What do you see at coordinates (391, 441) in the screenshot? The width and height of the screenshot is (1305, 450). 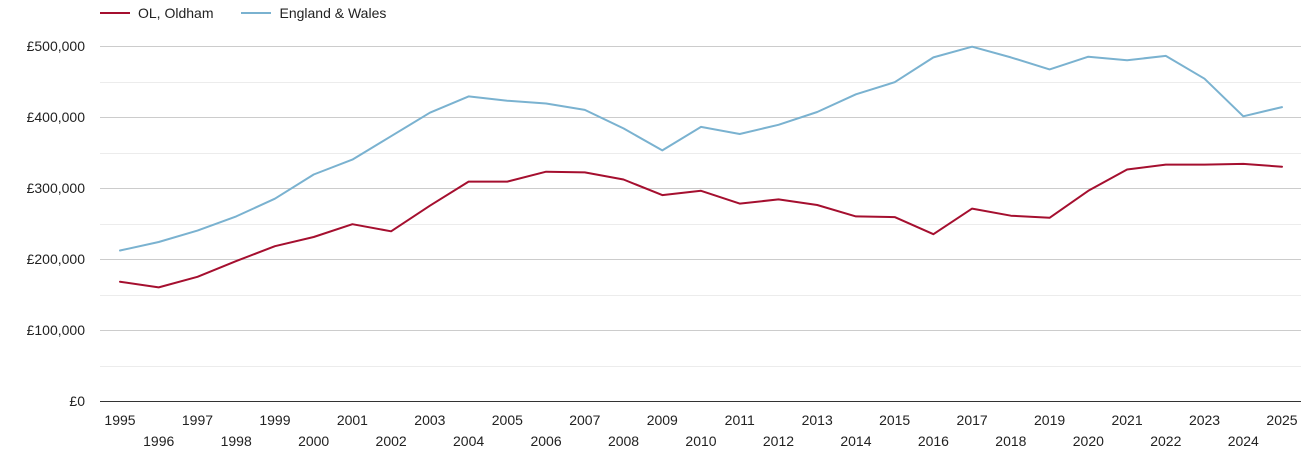 I see `x-tick-label: 2002` at bounding box center [391, 441].